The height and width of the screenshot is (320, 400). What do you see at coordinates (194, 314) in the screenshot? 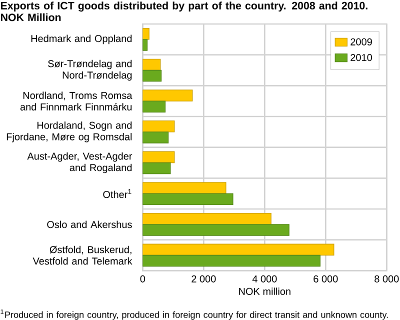
I see `text: $^{1}$Produced in foreign country, produced in foreign country for direct transit and unknown county.` at bounding box center [194, 314].